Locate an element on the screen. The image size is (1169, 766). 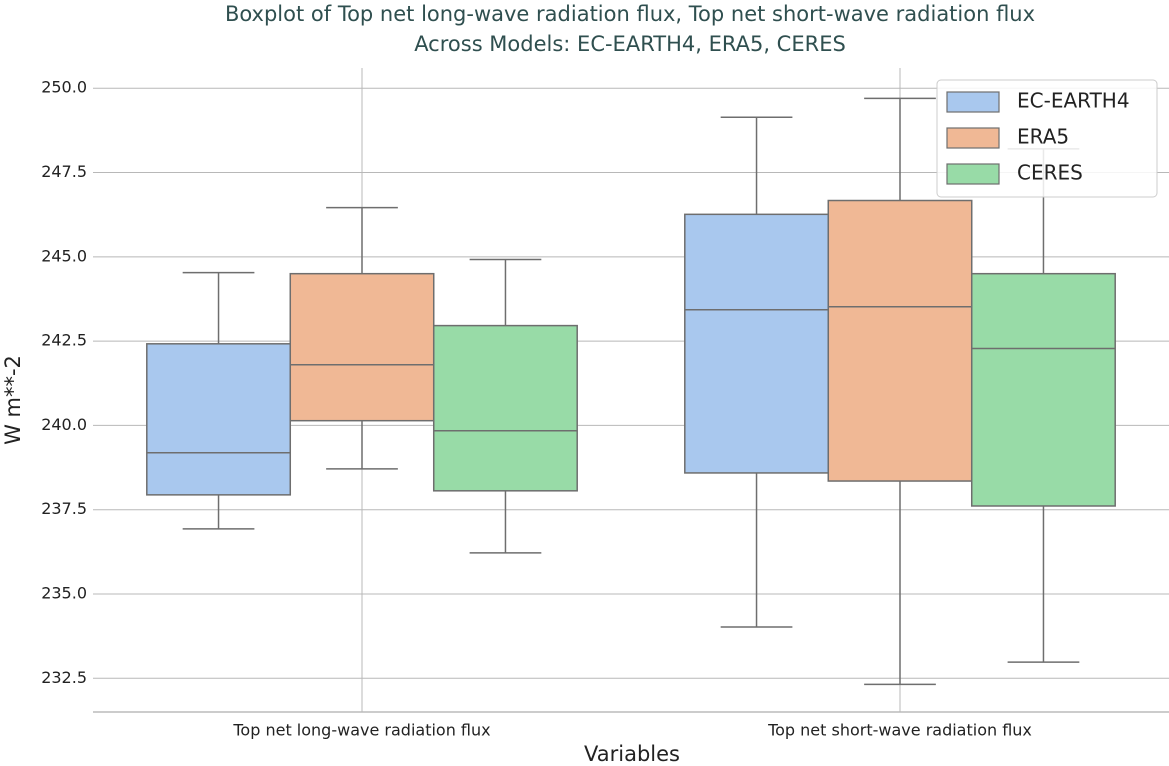
legend: EC-EARTH4 ERA5 CERES is located at coordinates (1047, 138).